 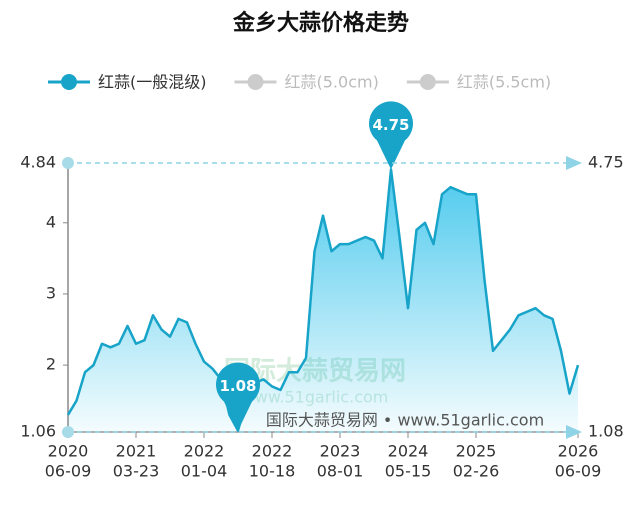 What do you see at coordinates (136, 471) in the screenshot?
I see `x-tick-label: 03-23` at bounding box center [136, 471].